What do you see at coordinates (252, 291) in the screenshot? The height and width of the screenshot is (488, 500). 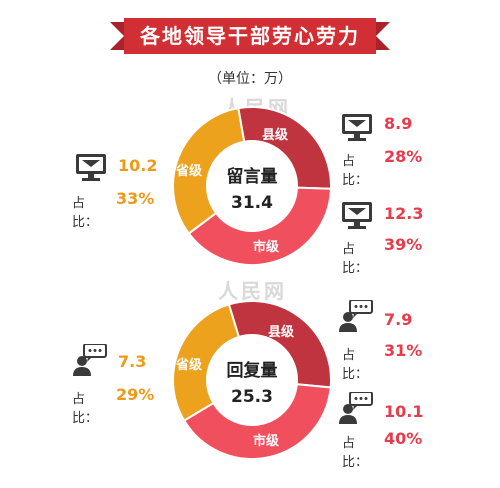 I see `watermark-bottom: 人民网` at bounding box center [252, 291].